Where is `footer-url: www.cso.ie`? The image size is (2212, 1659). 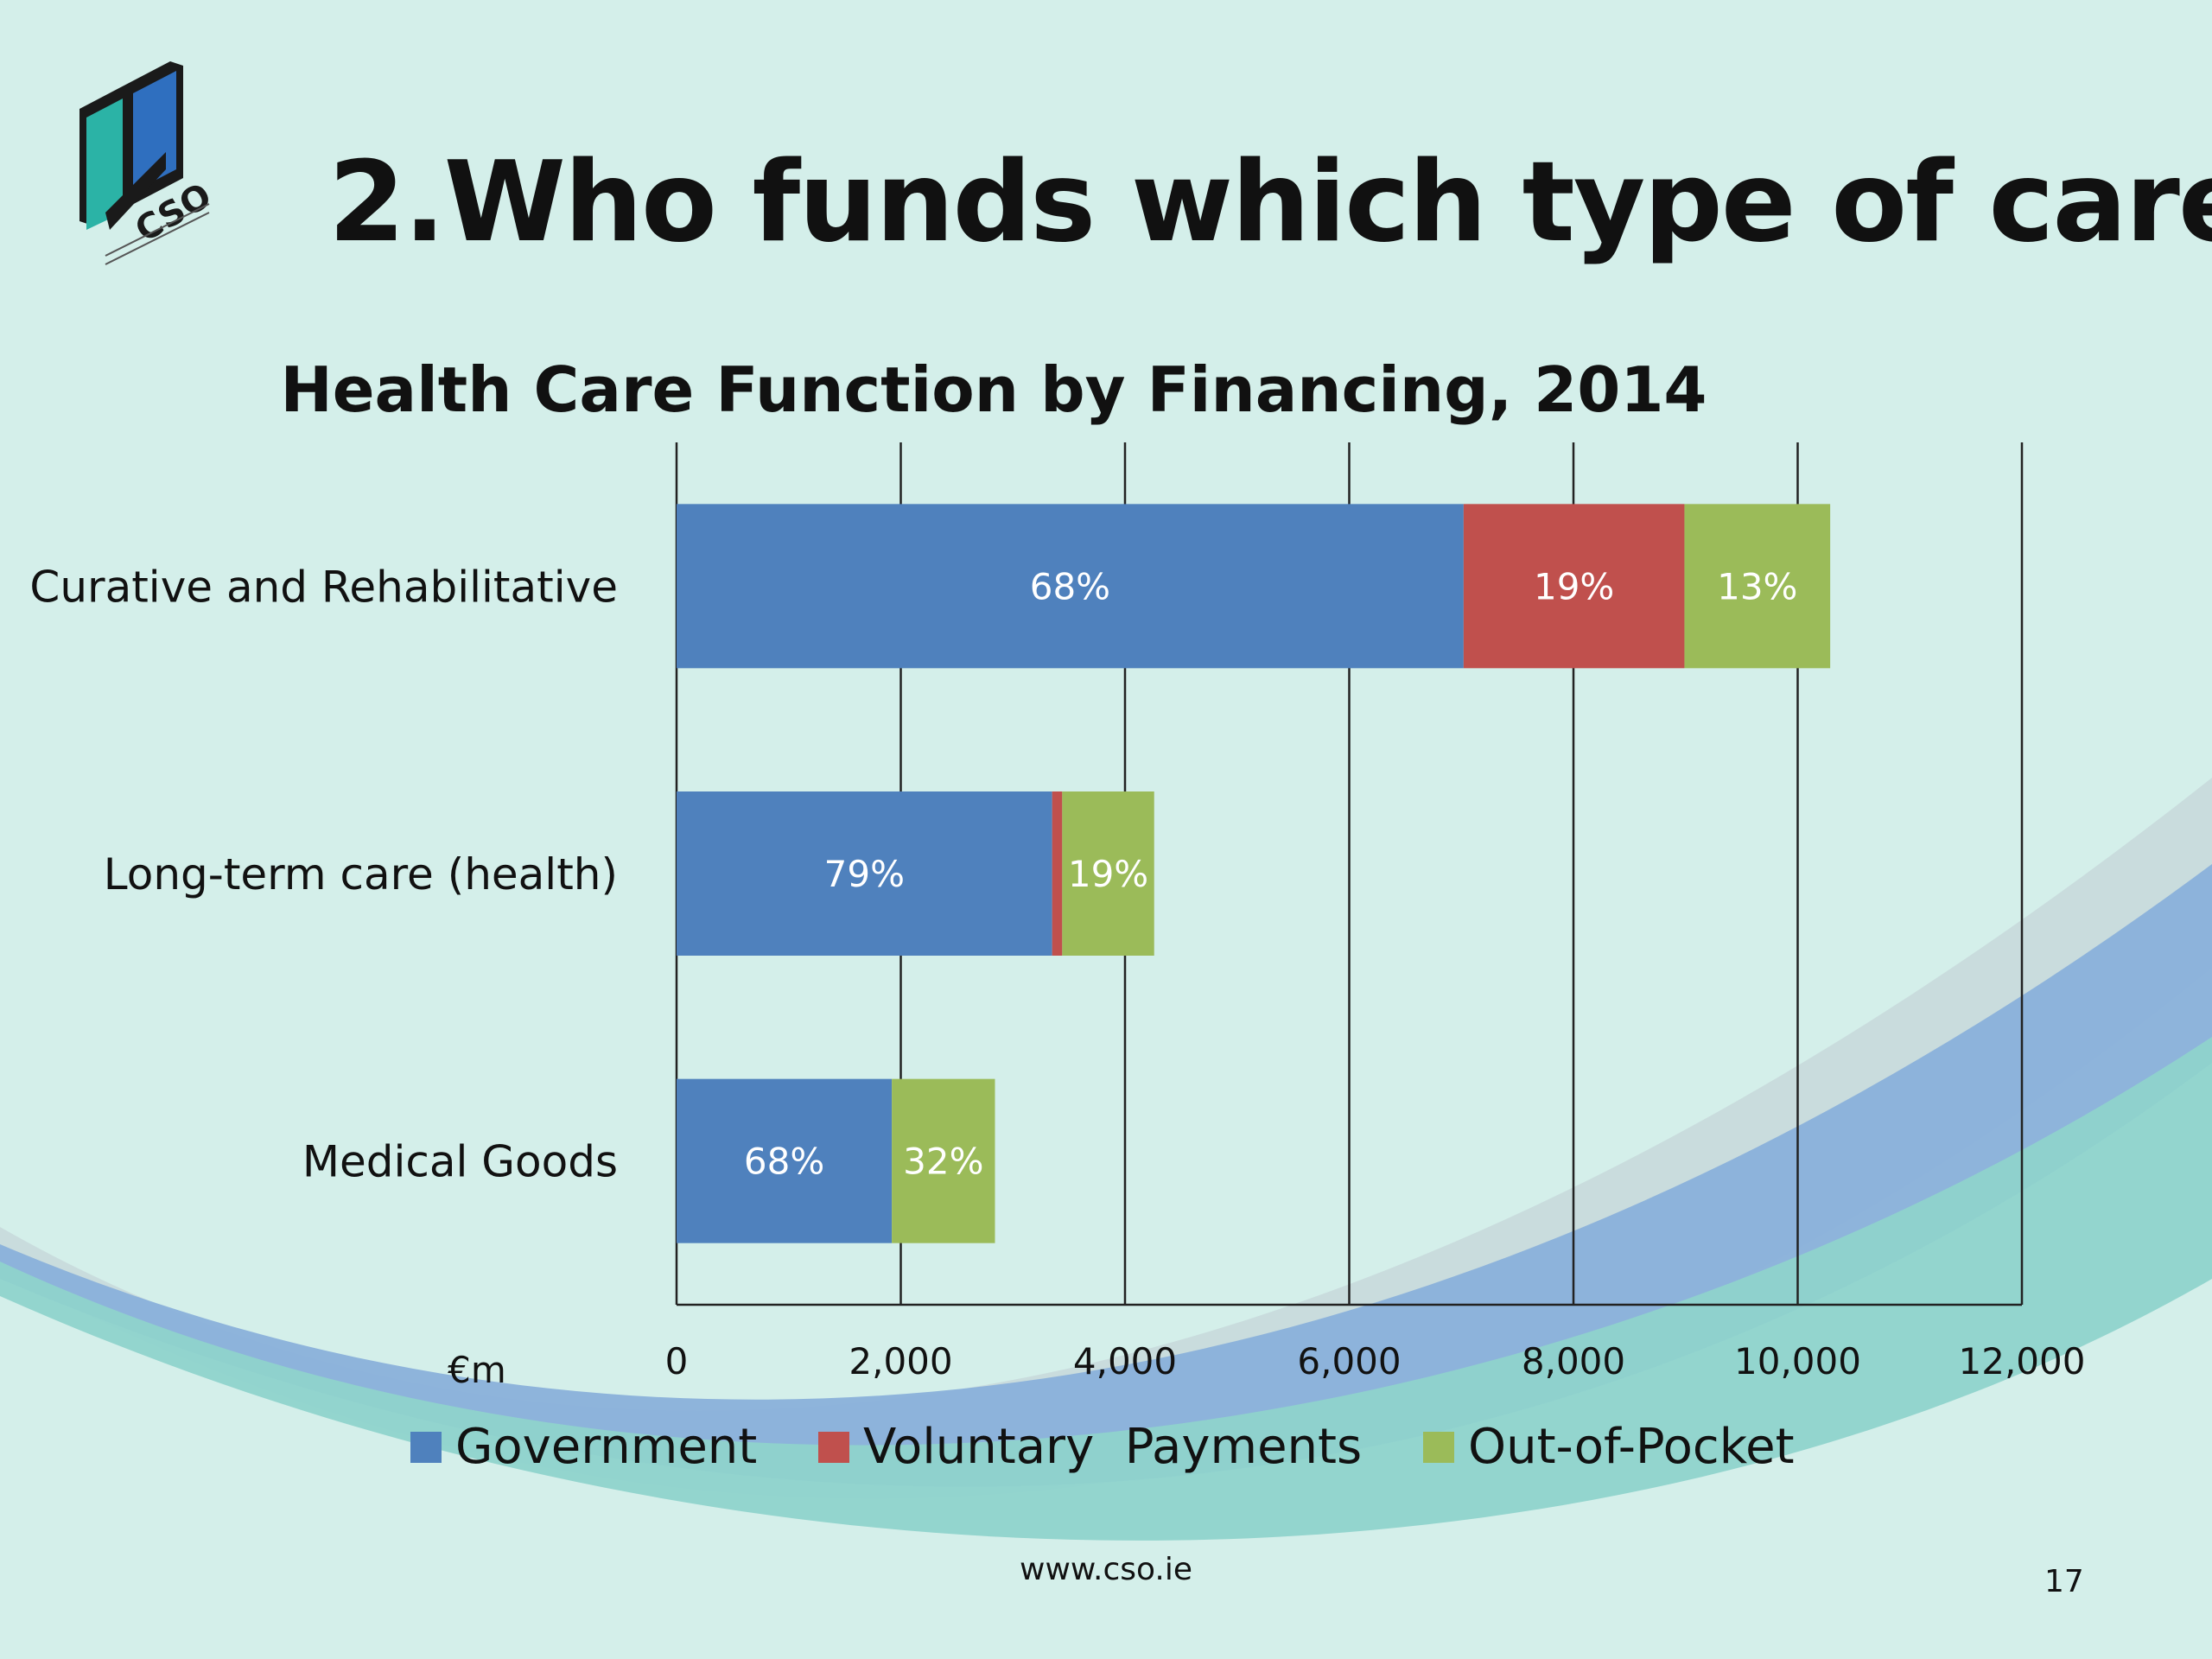
footer-url: www.cso.ie is located at coordinates (1106, 1569).